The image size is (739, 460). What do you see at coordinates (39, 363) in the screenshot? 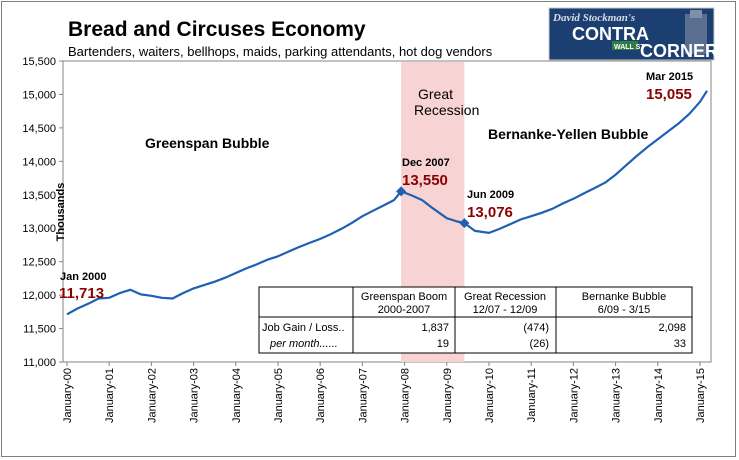
I see `y-tick-label: 11,000` at bounding box center [39, 363].